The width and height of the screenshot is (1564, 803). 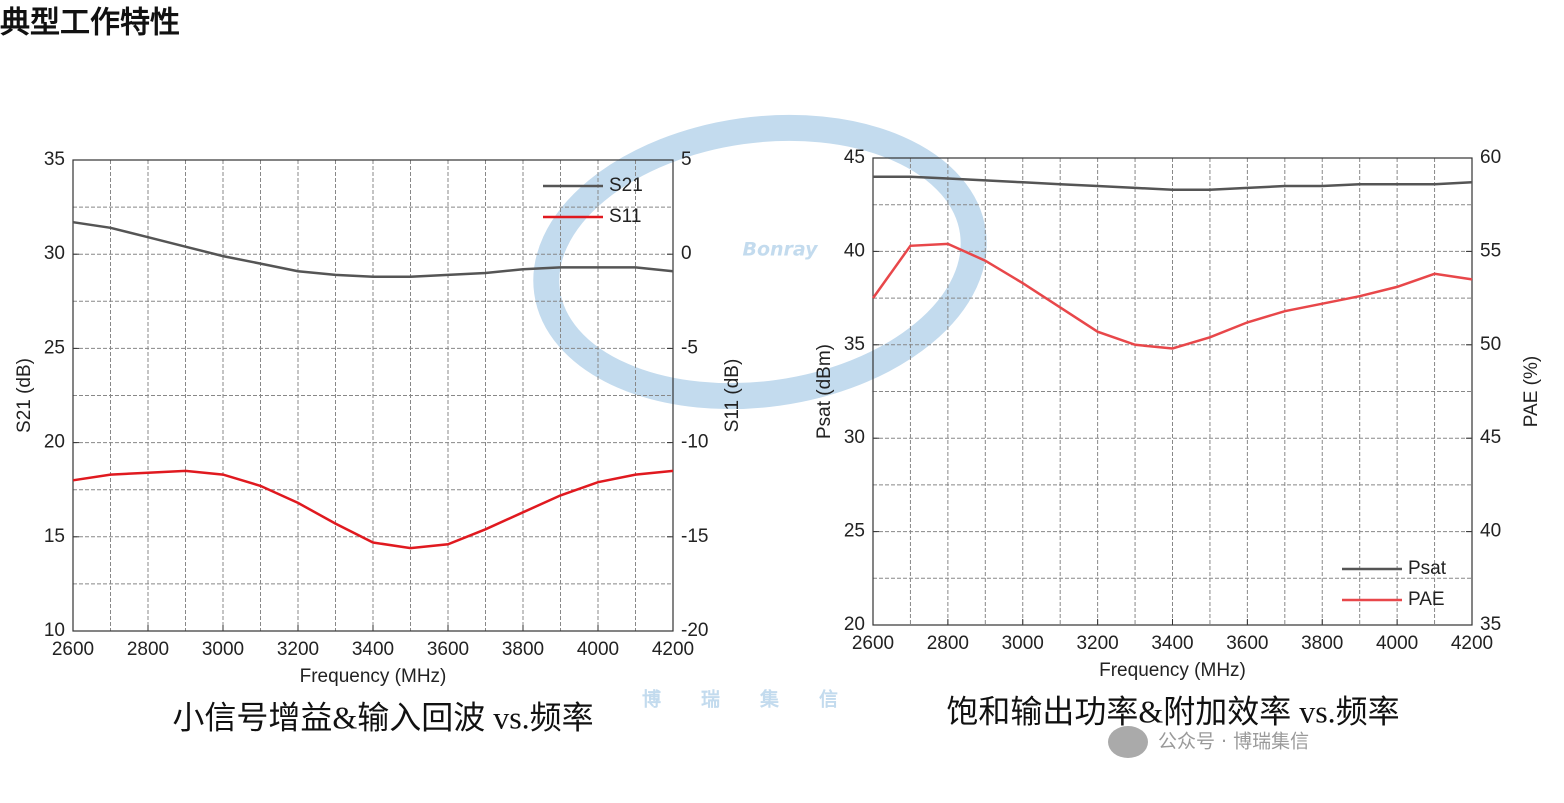 What do you see at coordinates (854, 157) in the screenshot?
I see `y-tick-label: 45` at bounding box center [854, 157].